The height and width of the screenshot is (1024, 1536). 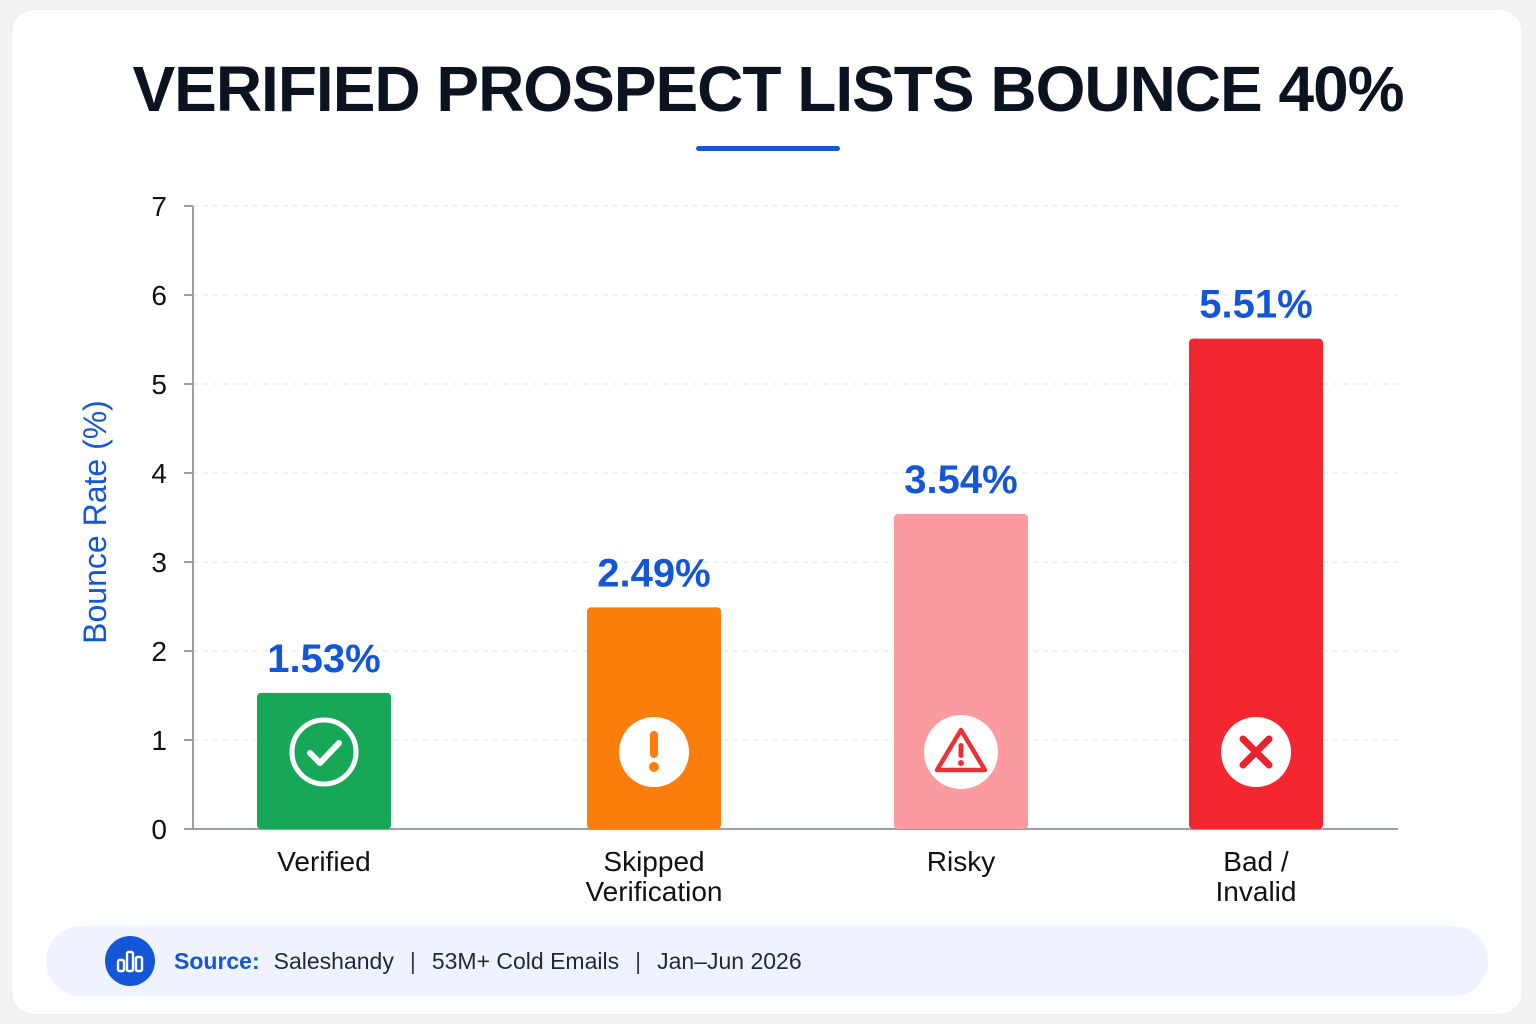 I want to click on y-tick-label: 1, so click(x=159, y=740).